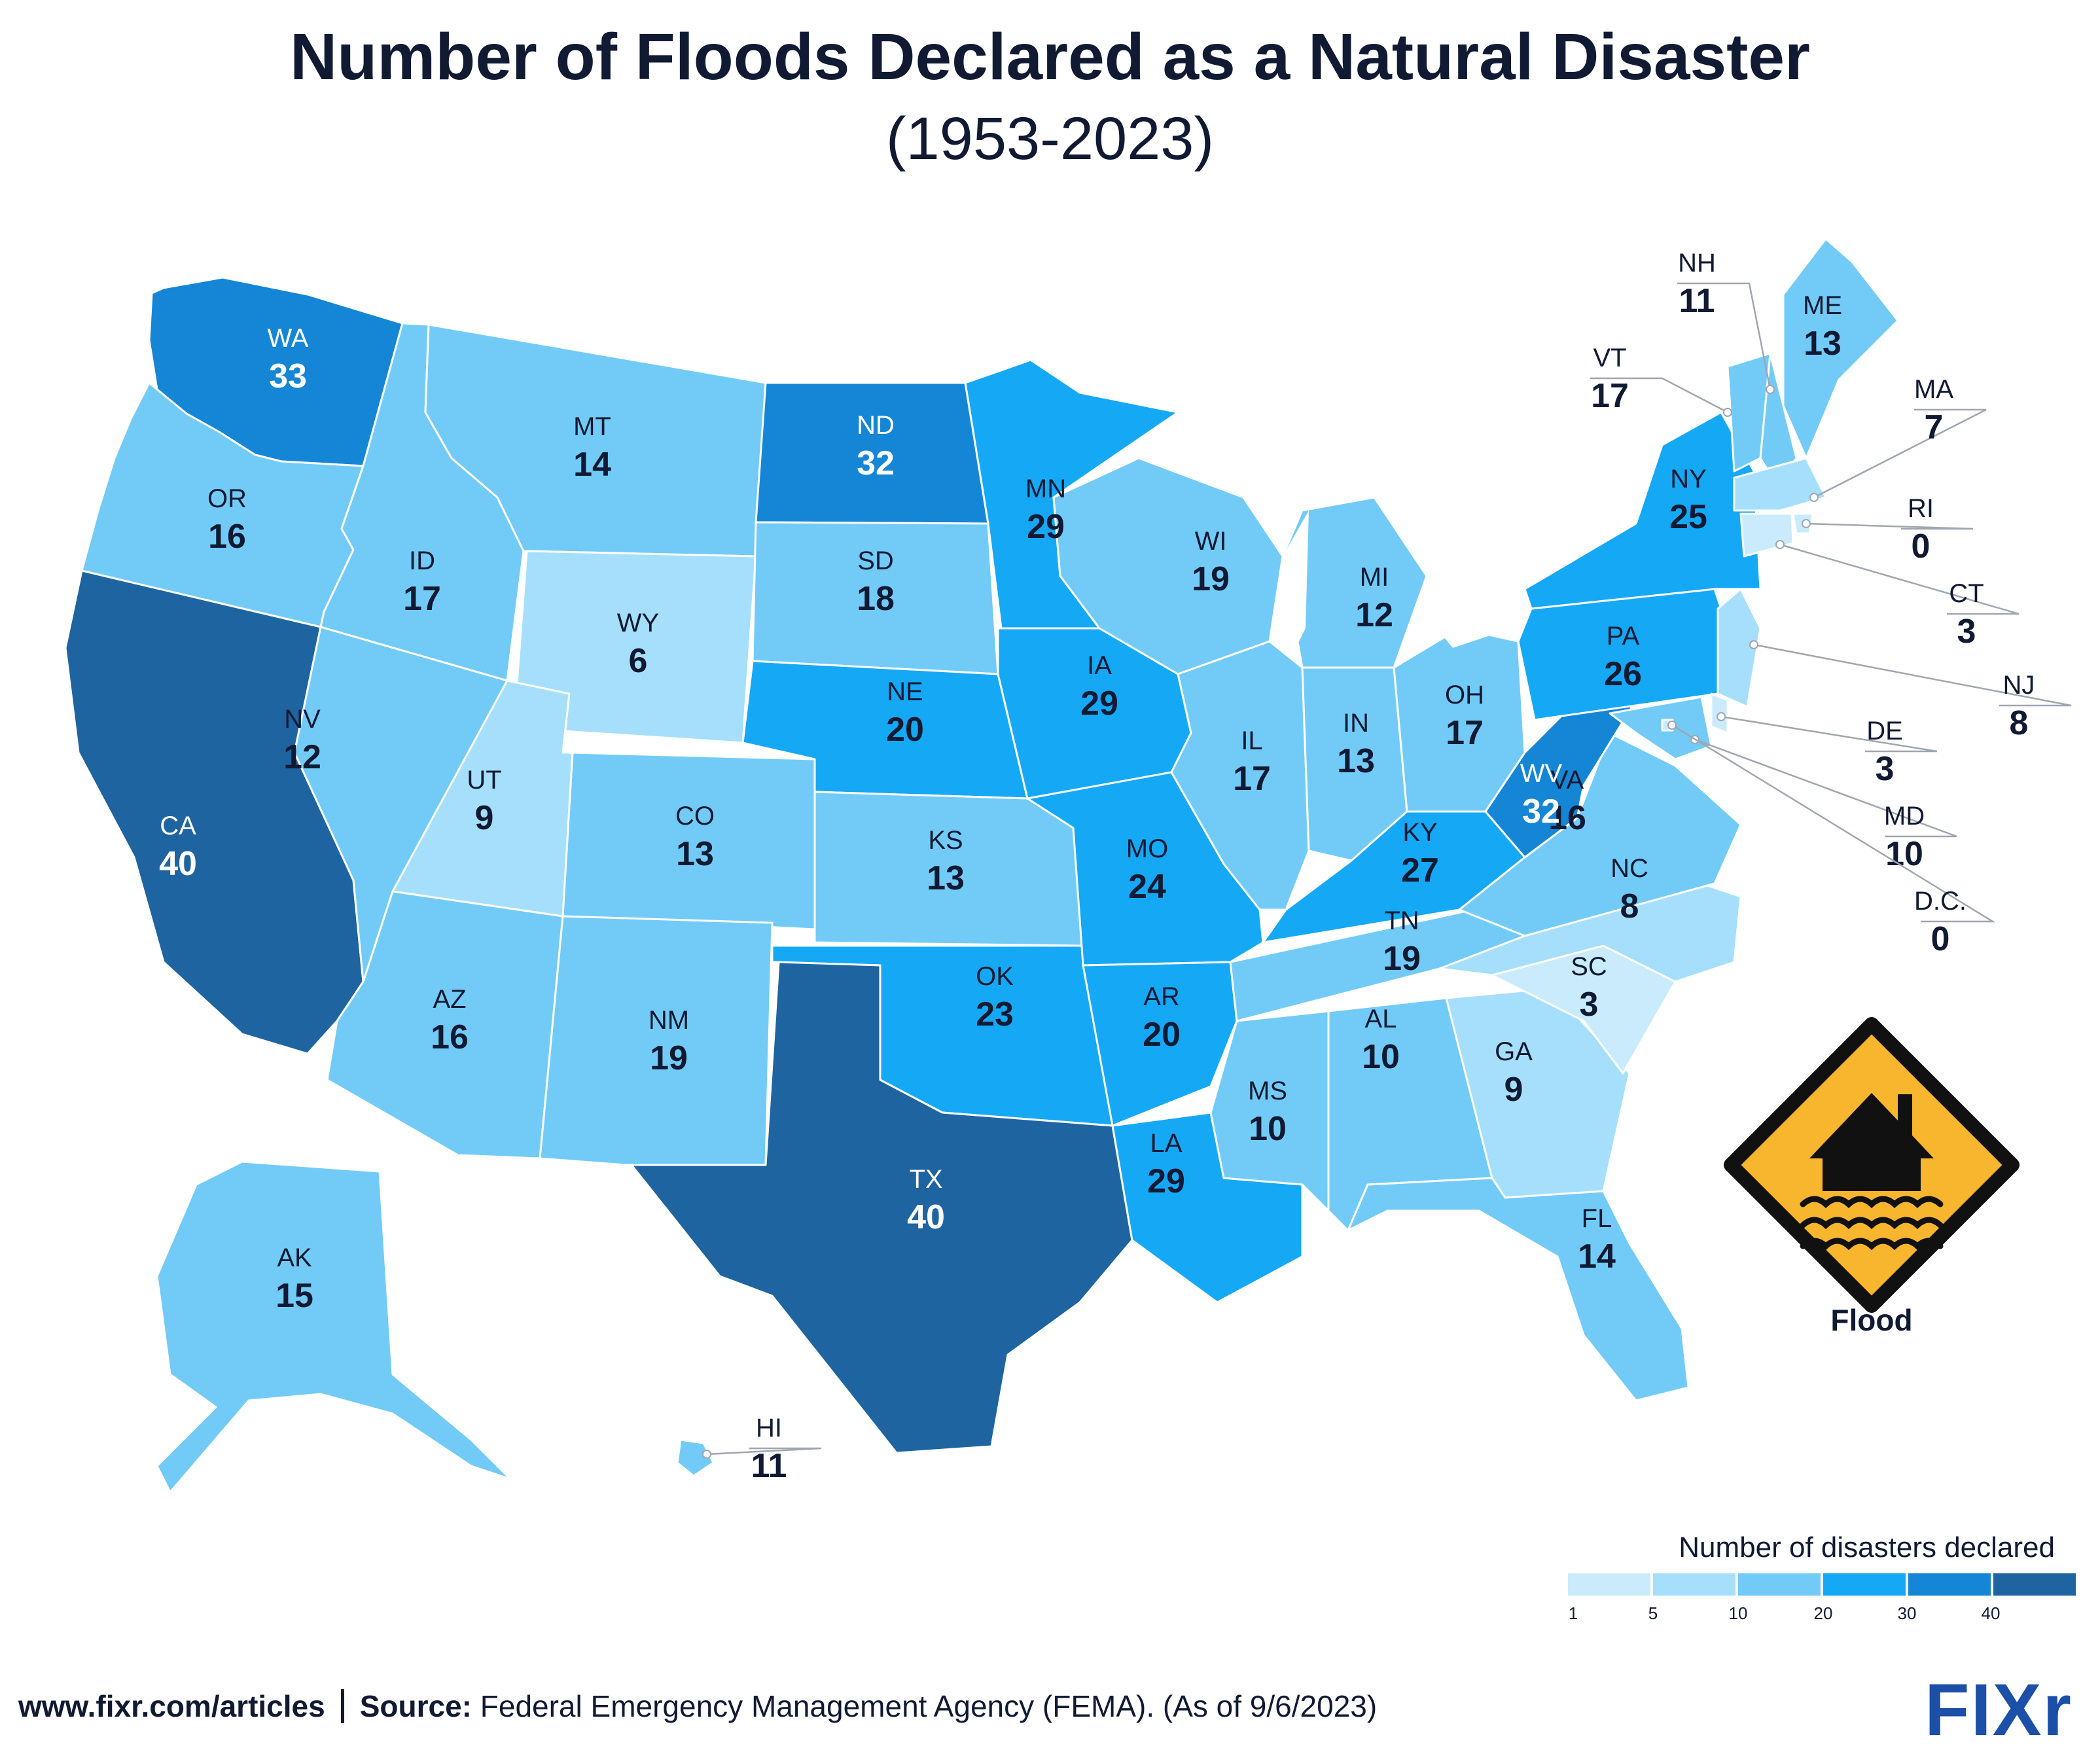 The width and height of the screenshot is (2100, 1752). What do you see at coordinates (925, 1179) in the screenshot?
I see `state-abbr-tx: TX` at bounding box center [925, 1179].